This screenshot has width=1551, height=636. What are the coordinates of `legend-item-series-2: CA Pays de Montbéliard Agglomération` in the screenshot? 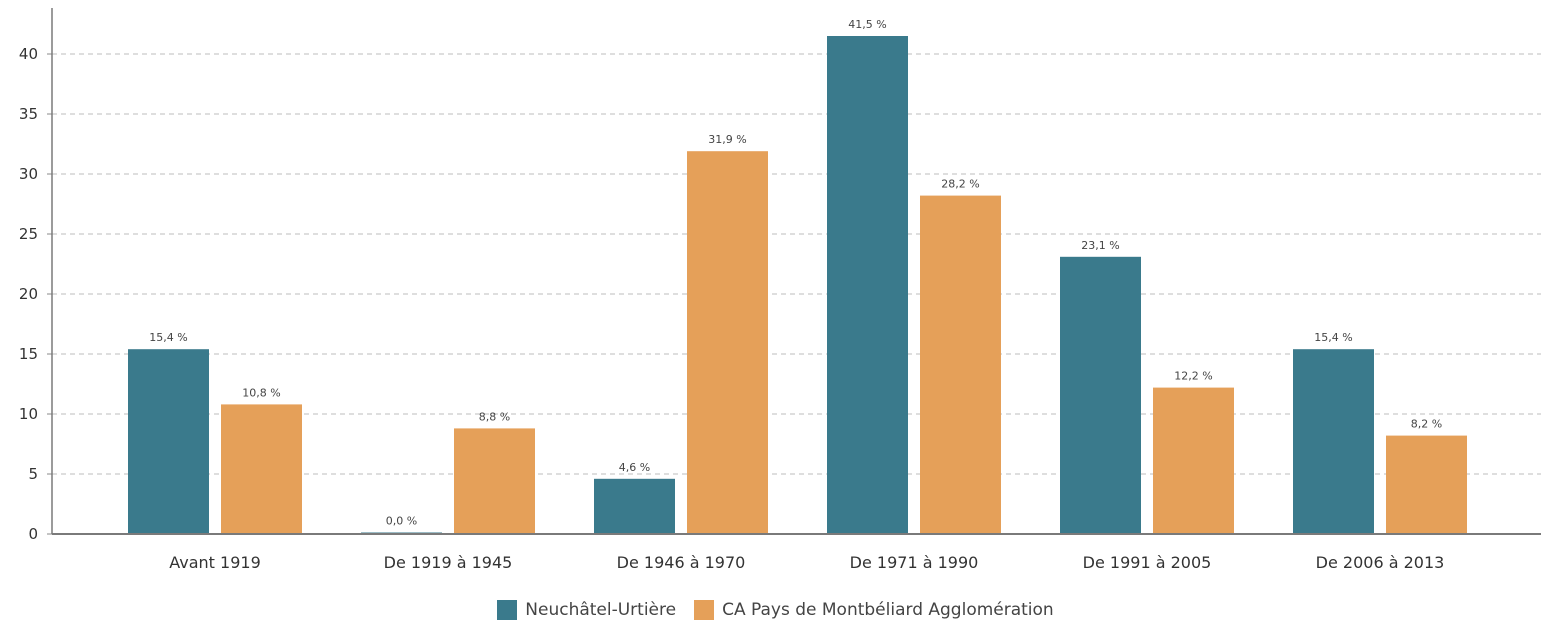 It's located at (874, 610).